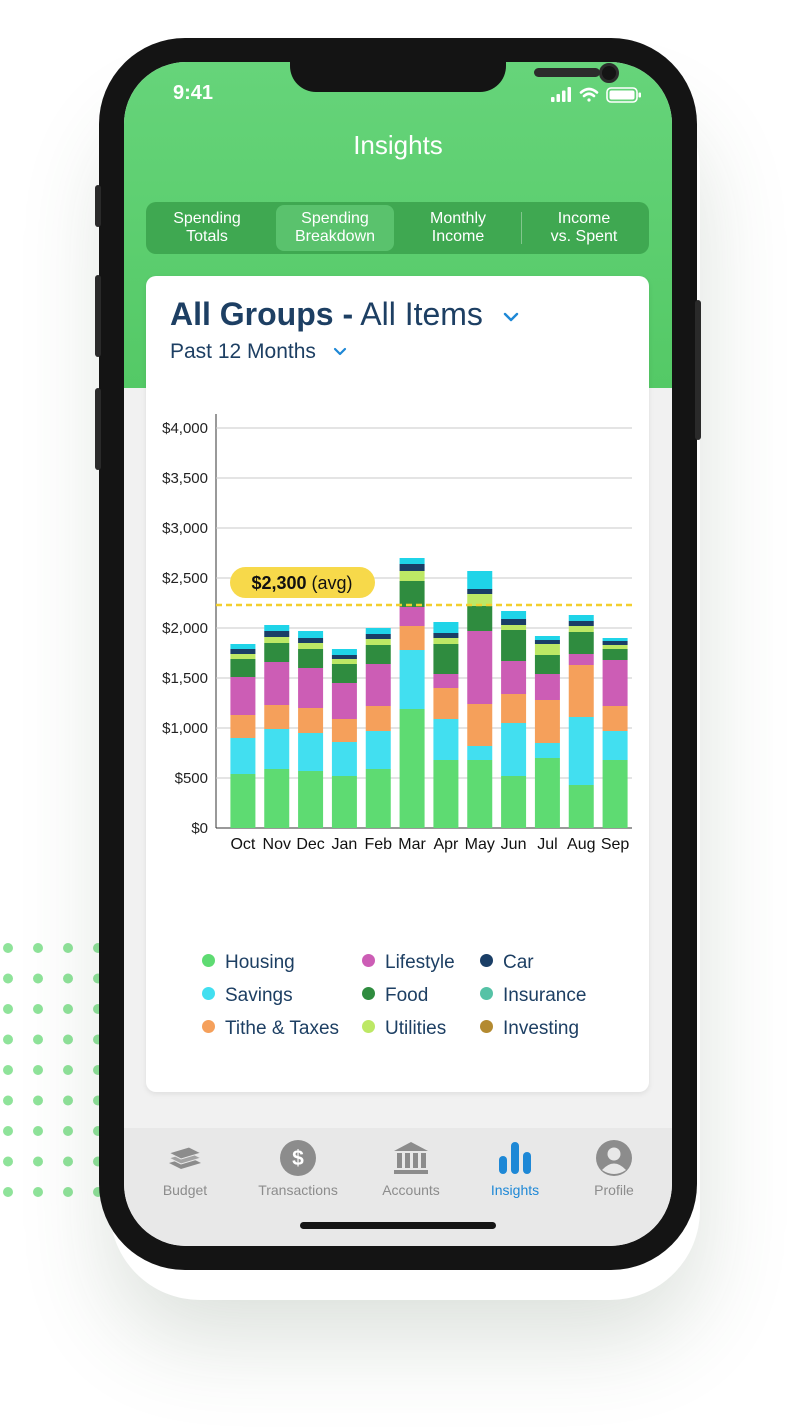 This screenshot has width=792, height=1428. Describe the element at coordinates (332, 583) in the screenshot. I see `average-suffix: (avg)` at that location.